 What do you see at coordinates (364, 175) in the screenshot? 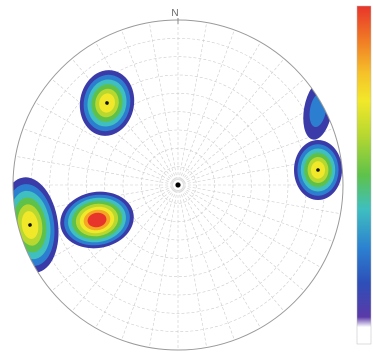
I see `color-scale` at bounding box center [364, 175].